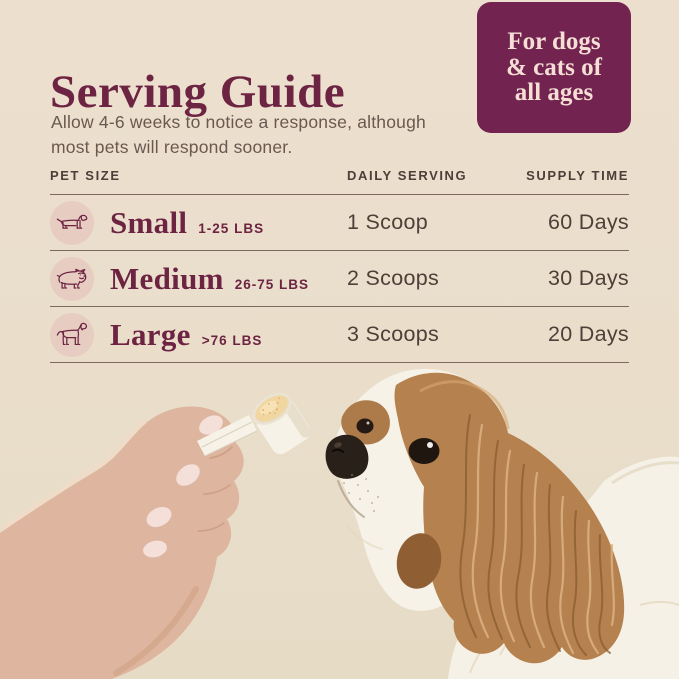 The width and height of the screenshot is (679, 679). I want to click on badge-line-2: & cats of, so click(554, 67).